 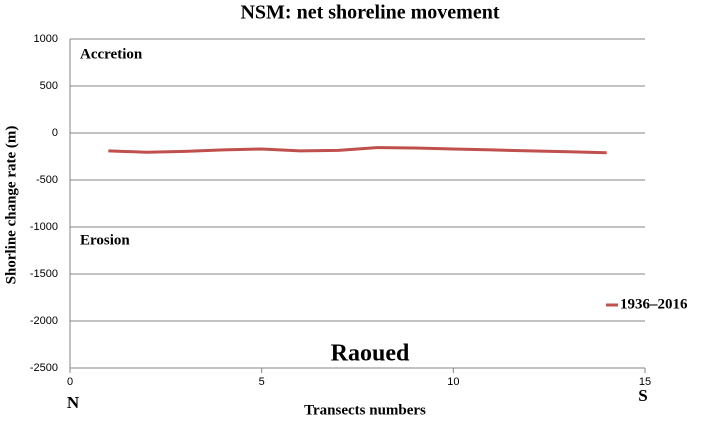 What do you see at coordinates (642, 395) in the screenshot?
I see `annotation: S` at bounding box center [642, 395].